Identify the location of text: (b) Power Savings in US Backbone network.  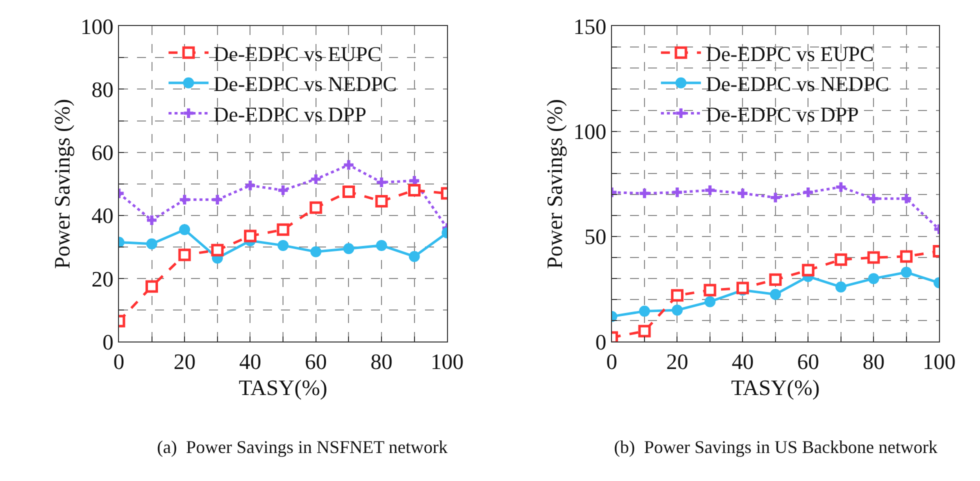
(776, 447).